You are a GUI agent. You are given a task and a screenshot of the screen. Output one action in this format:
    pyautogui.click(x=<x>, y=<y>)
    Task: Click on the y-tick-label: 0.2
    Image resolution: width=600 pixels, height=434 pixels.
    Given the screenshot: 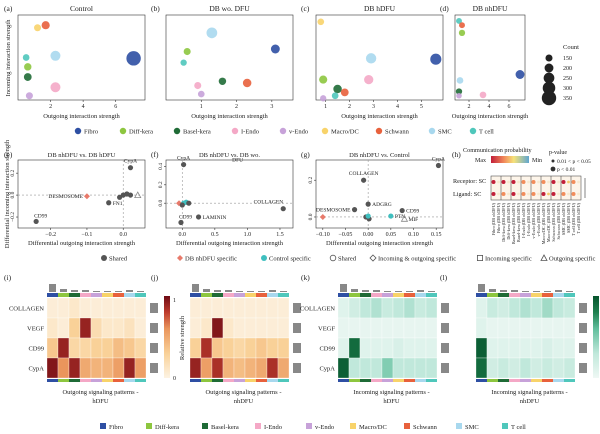 What is the action you would take?
    pyautogui.click(x=13, y=172)
    